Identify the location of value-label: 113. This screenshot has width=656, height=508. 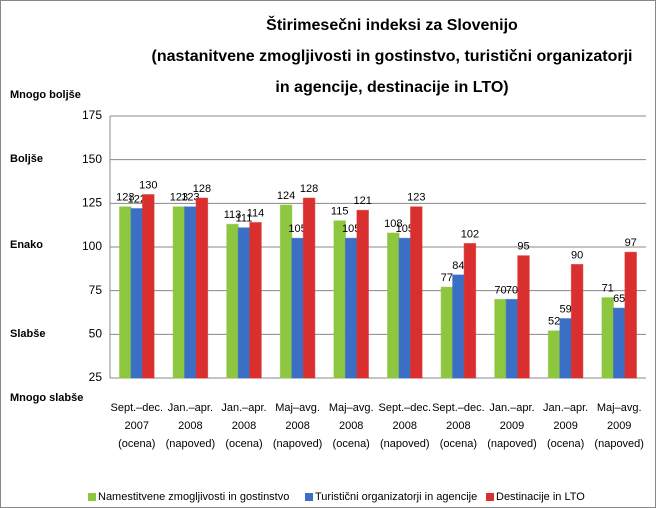
(233, 215).